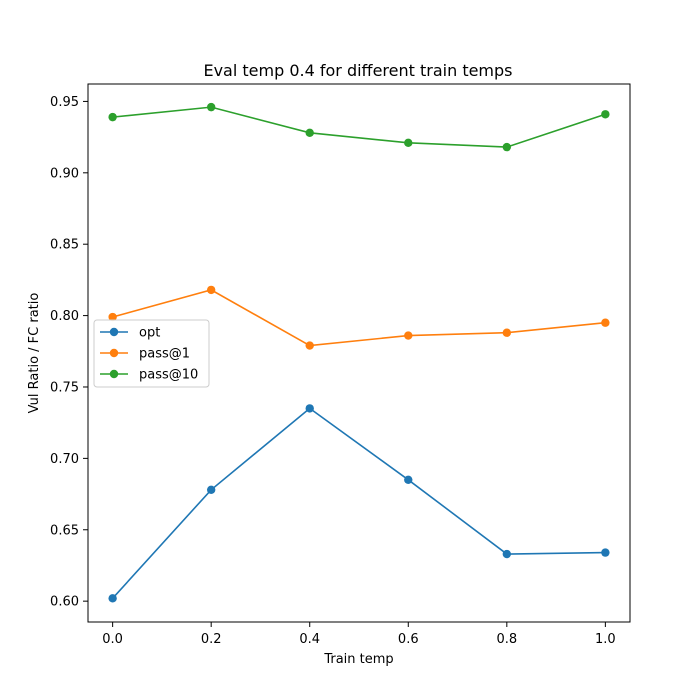 The image size is (700, 700). What do you see at coordinates (64, 530) in the screenshot?
I see `y-tick-label: 0.65` at bounding box center [64, 530].